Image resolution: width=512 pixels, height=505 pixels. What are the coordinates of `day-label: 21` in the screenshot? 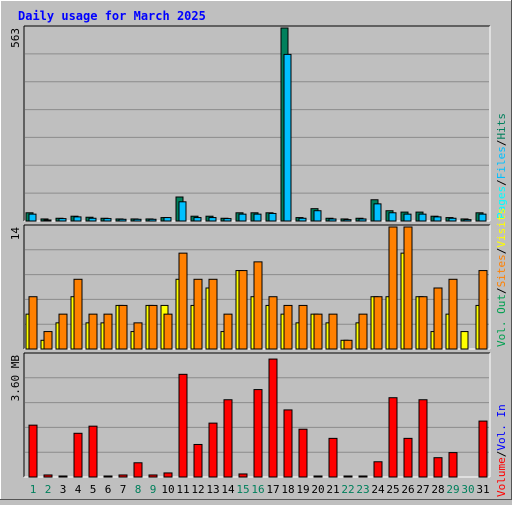 It's located at (332, 489).